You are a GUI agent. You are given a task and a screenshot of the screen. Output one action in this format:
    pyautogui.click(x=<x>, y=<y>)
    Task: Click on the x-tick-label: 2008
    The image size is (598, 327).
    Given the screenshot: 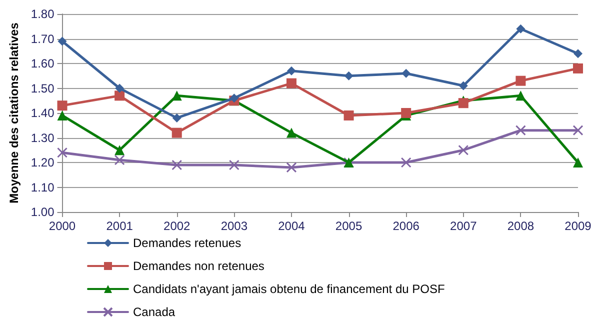 What is the action you would take?
    pyautogui.click(x=520, y=226)
    